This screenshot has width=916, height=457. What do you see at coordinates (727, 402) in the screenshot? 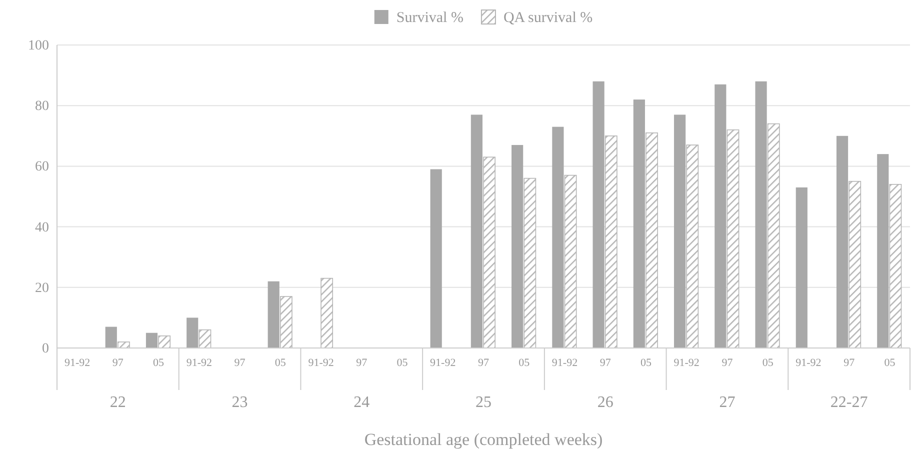
I see `text: 27` at bounding box center [727, 402].